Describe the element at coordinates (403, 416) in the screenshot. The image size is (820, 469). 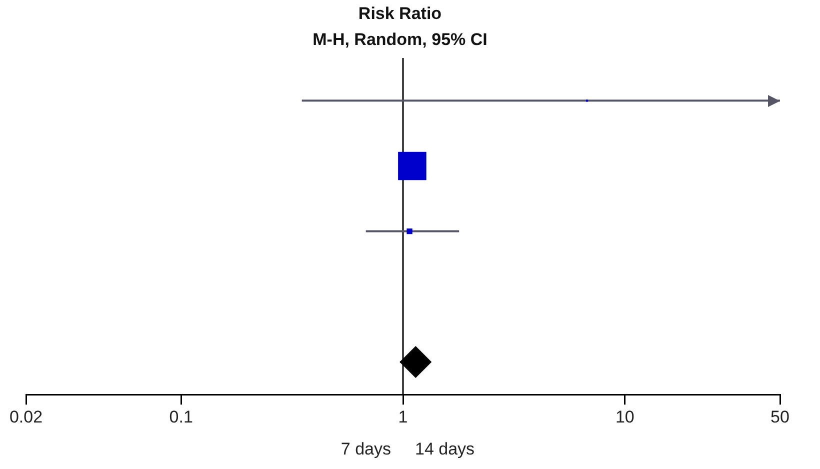
I see `x-tick-label: 1` at that location.